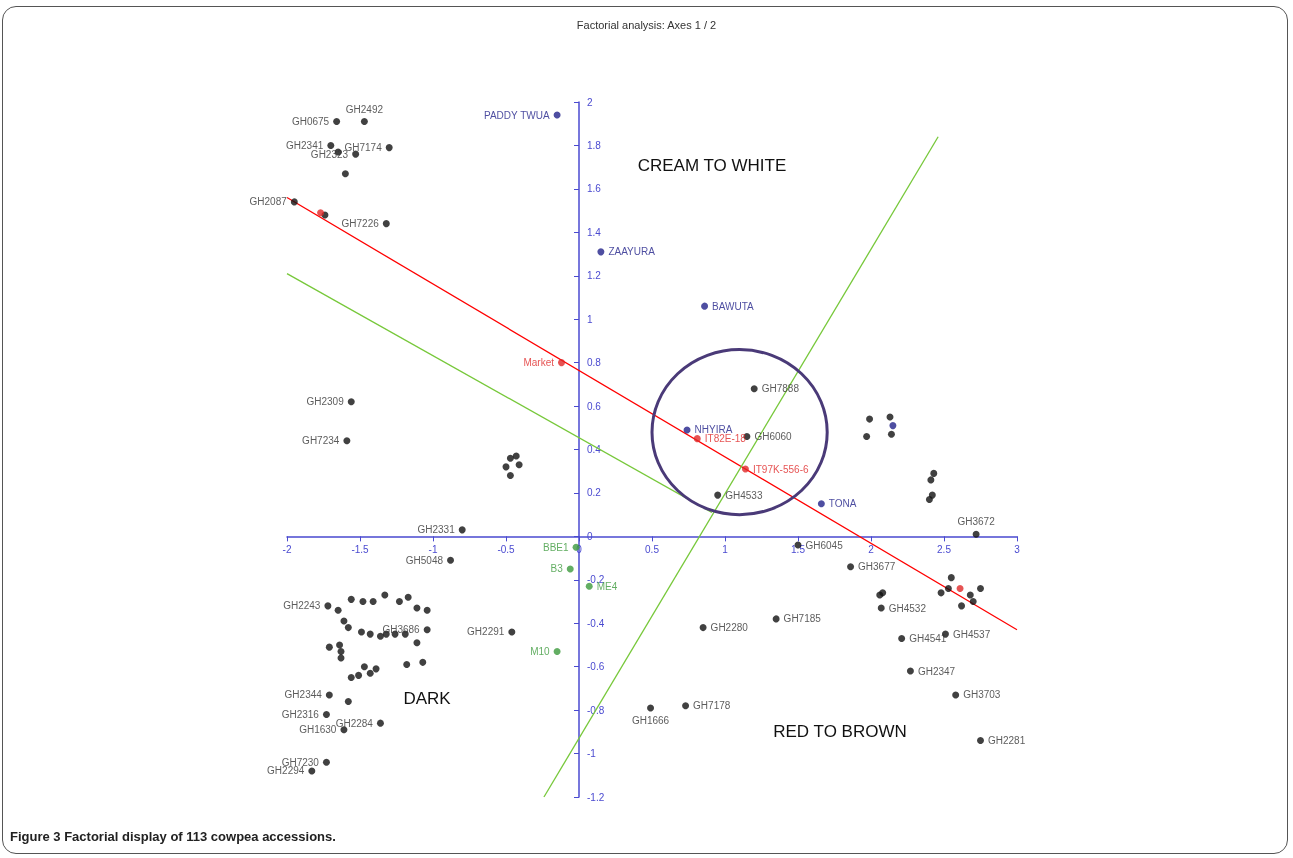 This screenshot has height=858, width=1293. Describe the element at coordinates (173, 836) in the screenshot. I see `caption: Figure 3 Factorial display of 113 cowpea accessions.` at that location.